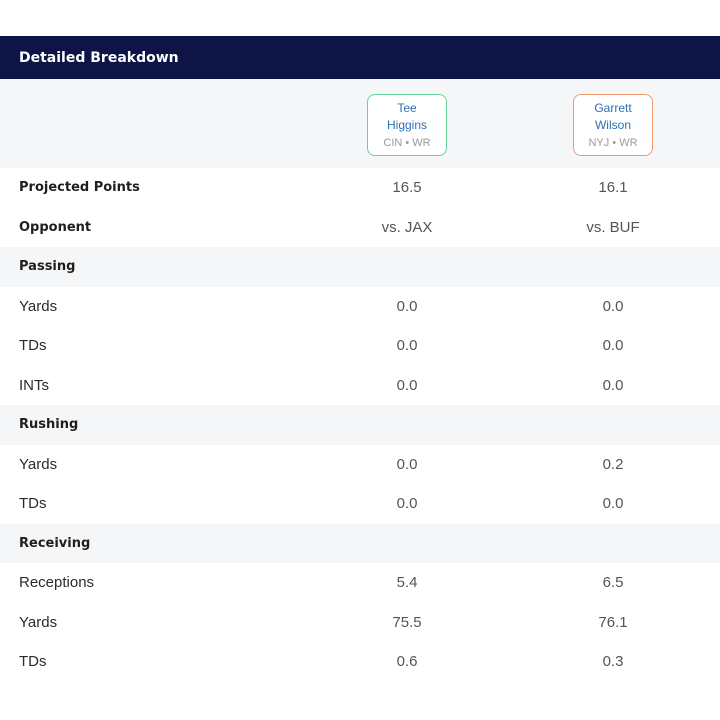  Describe the element at coordinates (360, 346) in the screenshot. I see `stat-row-passing-tds: TDs 0.0 0.0` at that location.